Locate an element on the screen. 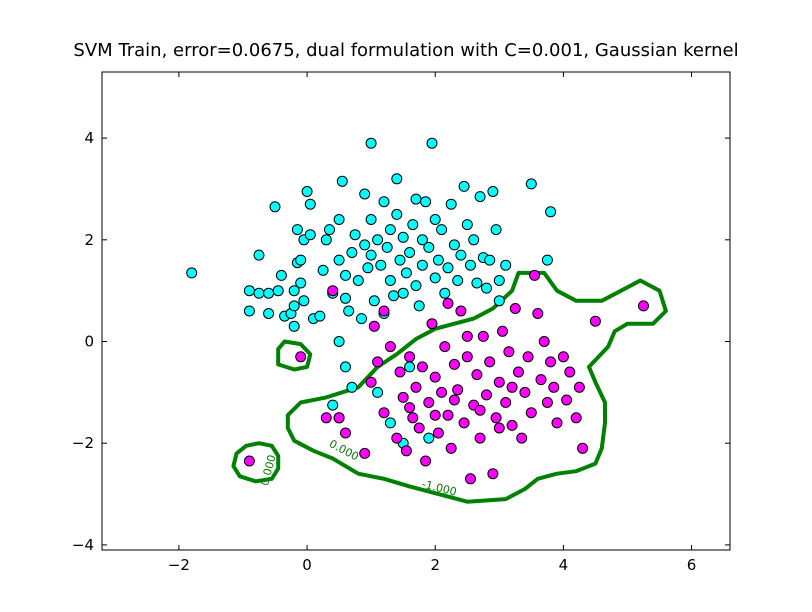  x-tick-label: 0 is located at coordinates (307, 565).